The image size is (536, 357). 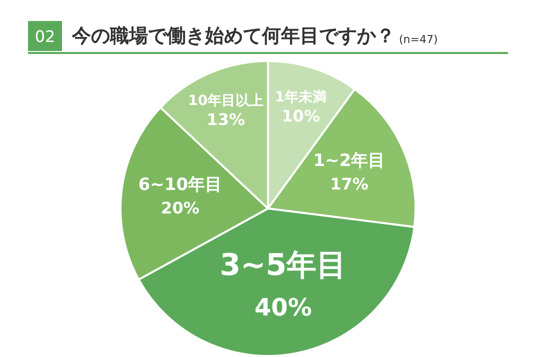 I want to click on slice-label: 1年未満, so click(x=300, y=97).